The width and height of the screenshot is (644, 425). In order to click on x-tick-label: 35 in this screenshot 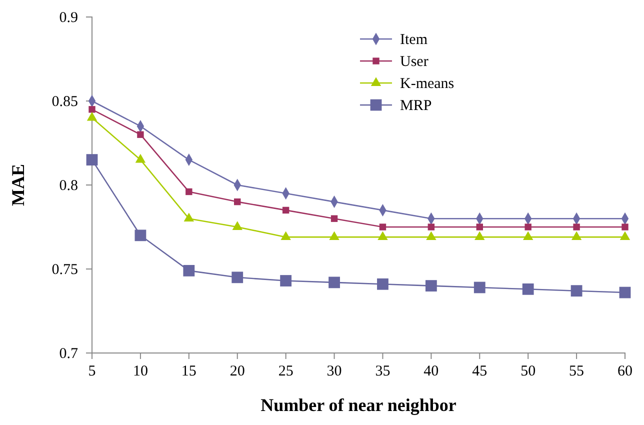, I will do `click(382, 372)`.